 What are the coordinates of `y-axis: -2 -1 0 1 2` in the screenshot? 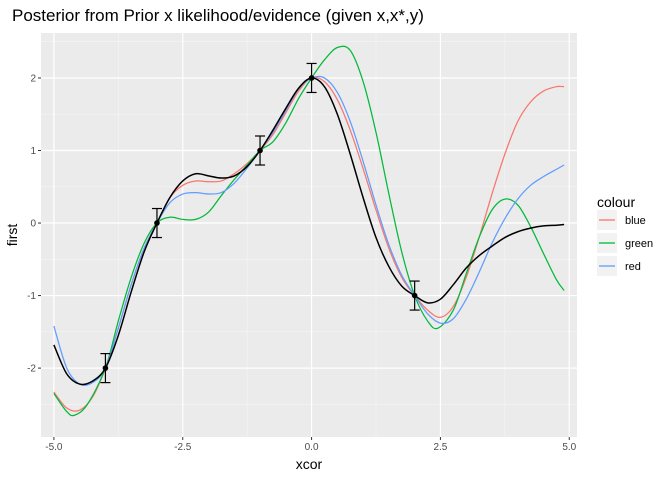 It's located at (34, 224).